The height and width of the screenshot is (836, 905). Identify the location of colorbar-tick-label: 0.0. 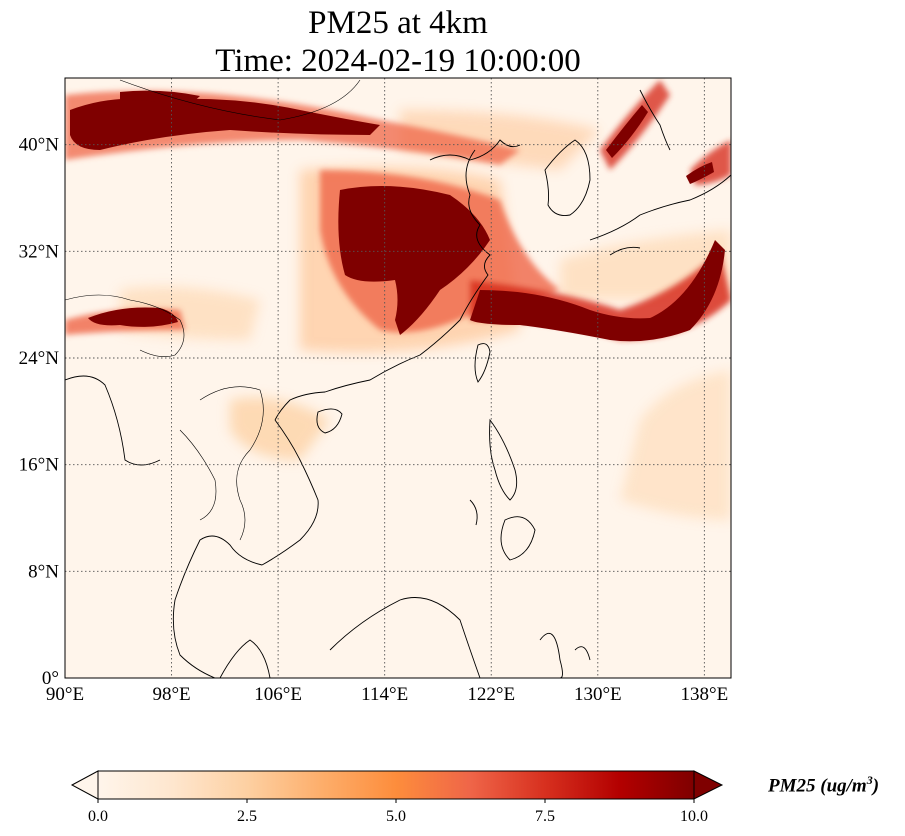
(98, 816).